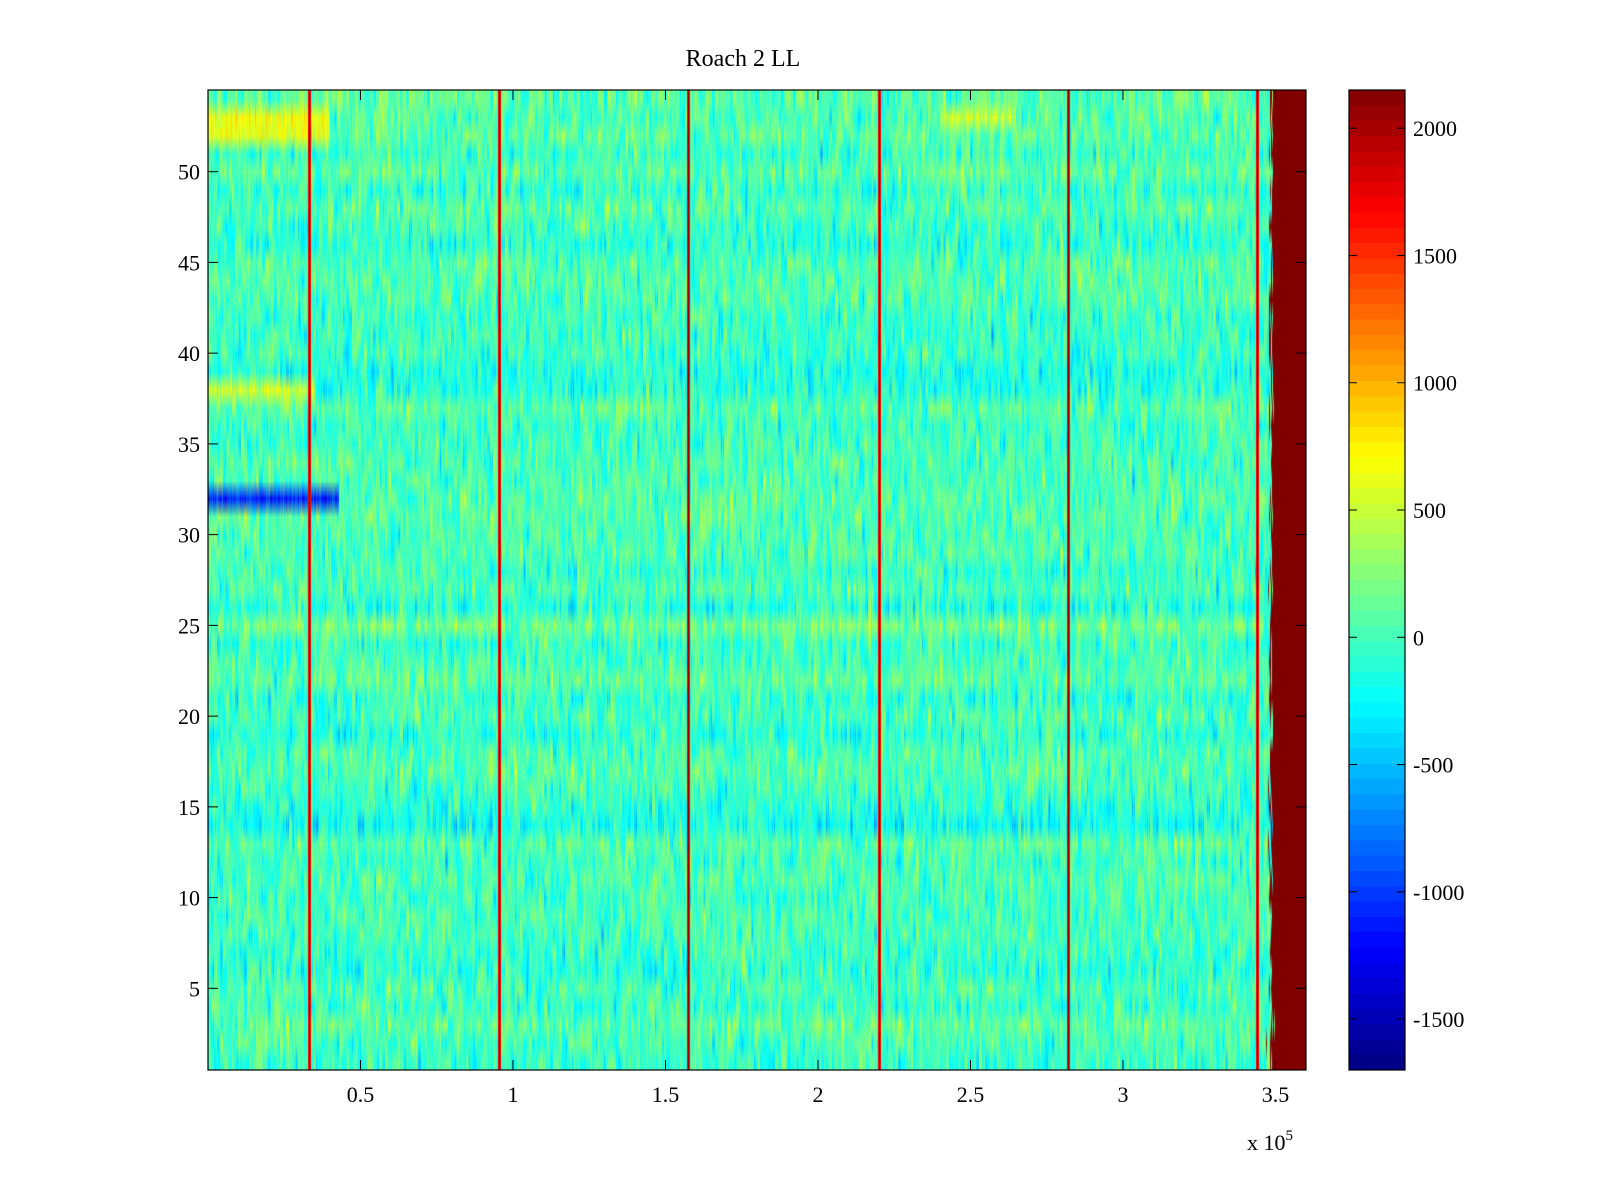 The image size is (1600, 1200). I want to click on y-tick-label: 10, so click(189, 898).